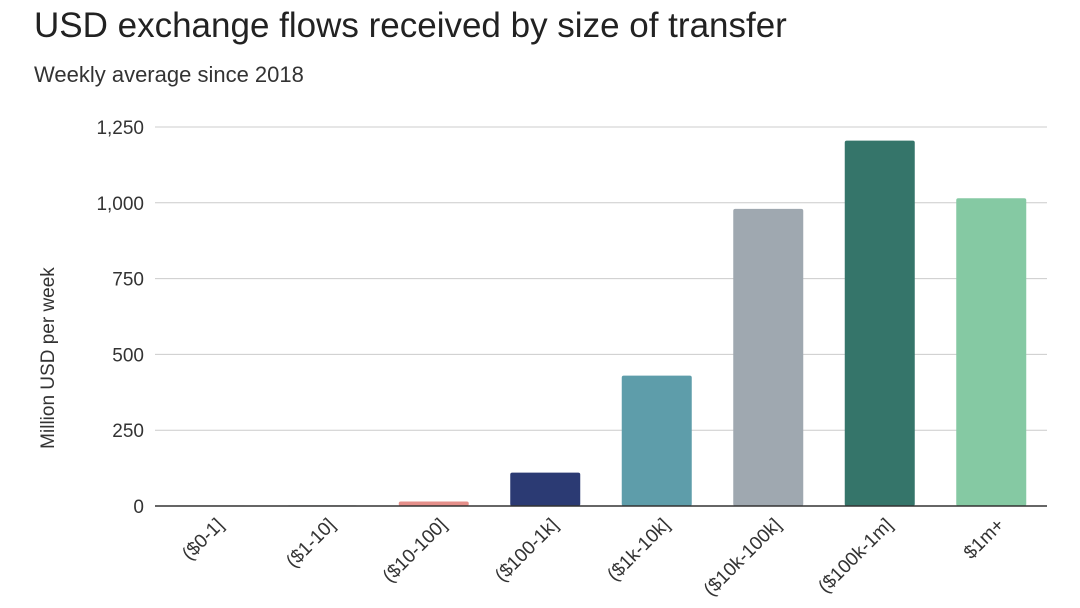  Describe the element at coordinates (310, 543) in the screenshot. I see `x-tick-label: ($1-10]` at that location.